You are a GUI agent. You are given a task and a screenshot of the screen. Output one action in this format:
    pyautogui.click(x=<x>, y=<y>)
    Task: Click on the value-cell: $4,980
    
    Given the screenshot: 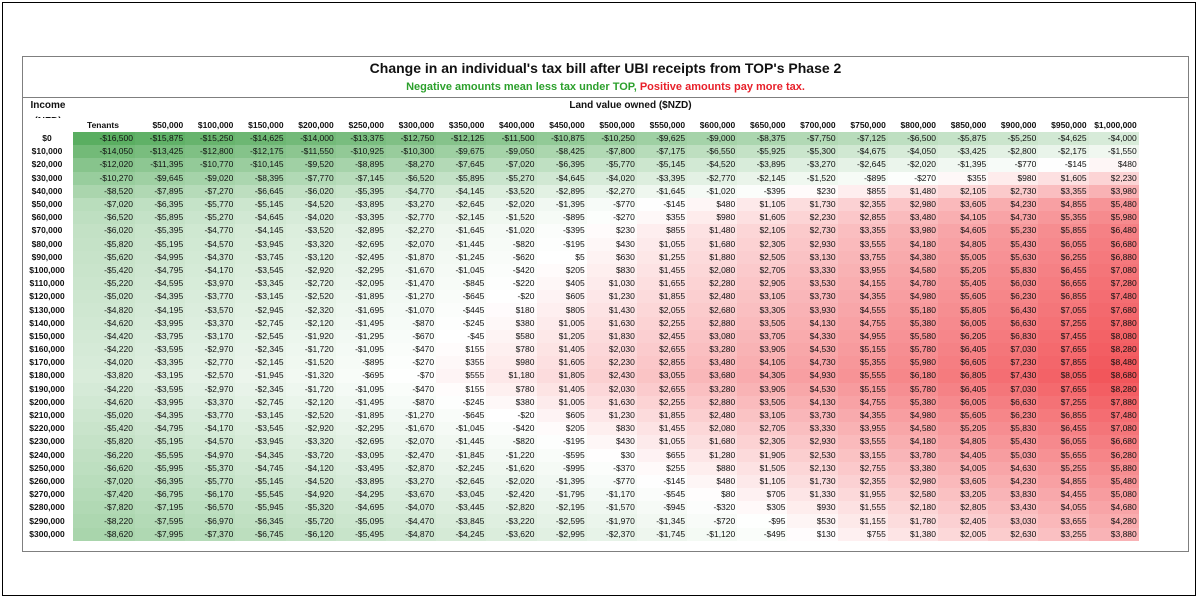 What is the action you would take?
    pyautogui.click(x=912, y=297)
    